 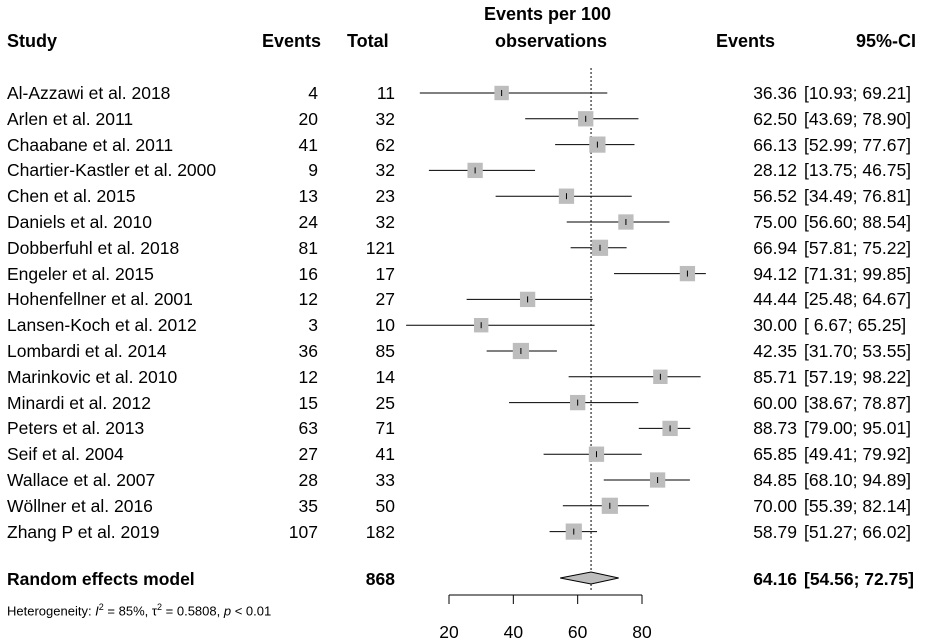 What do you see at coordinates (775, 222) in the screenshot?
I see `study-rate: 75.00` at bounding box center [775, 222].